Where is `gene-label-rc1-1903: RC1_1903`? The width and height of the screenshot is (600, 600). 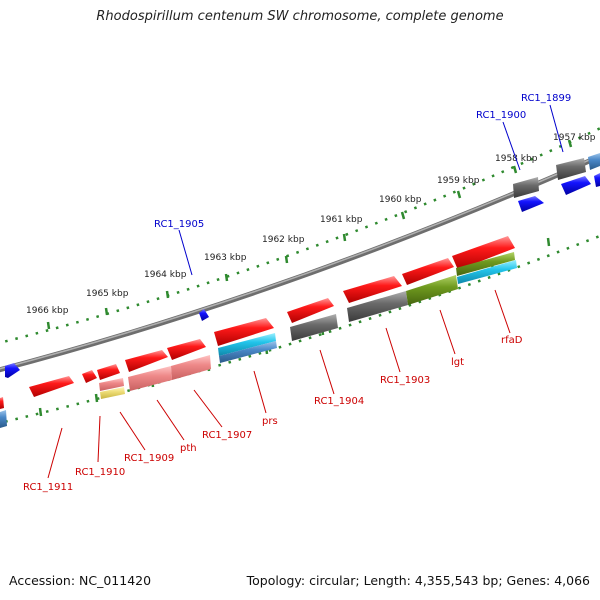 gene-label-rc1-1903: RC1_1903 is located at coordinates (405, 380).